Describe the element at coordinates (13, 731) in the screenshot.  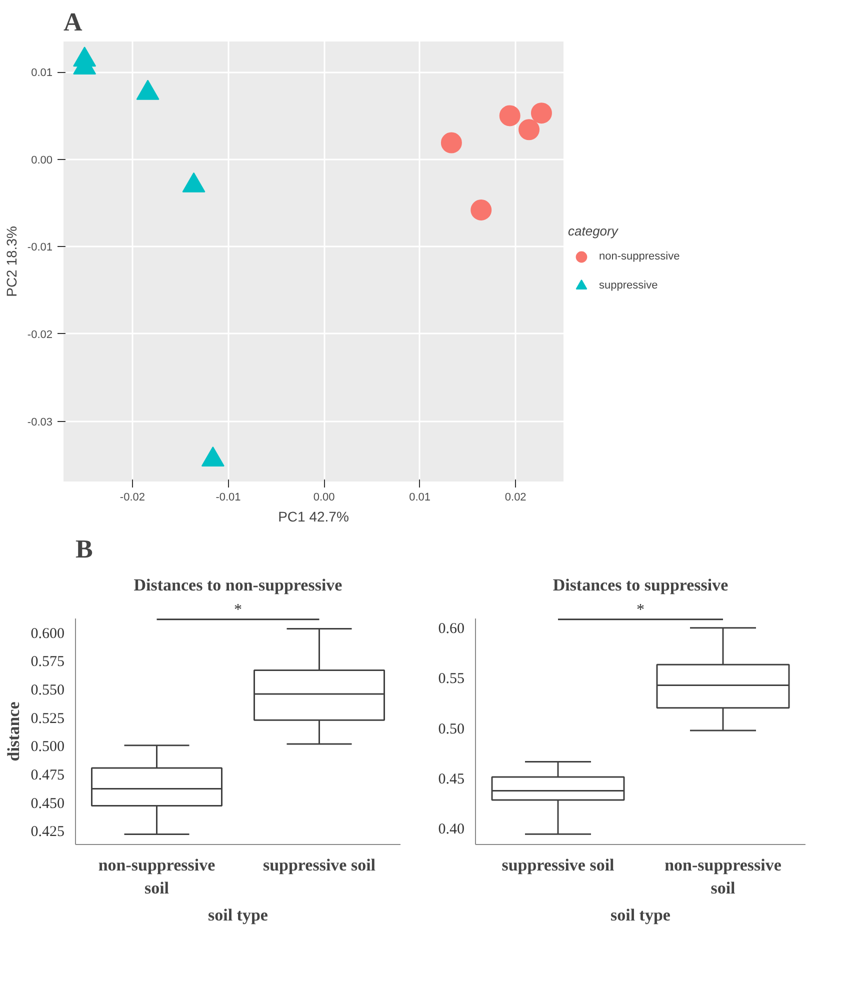
I see `y-axis-title: distance` at that location.